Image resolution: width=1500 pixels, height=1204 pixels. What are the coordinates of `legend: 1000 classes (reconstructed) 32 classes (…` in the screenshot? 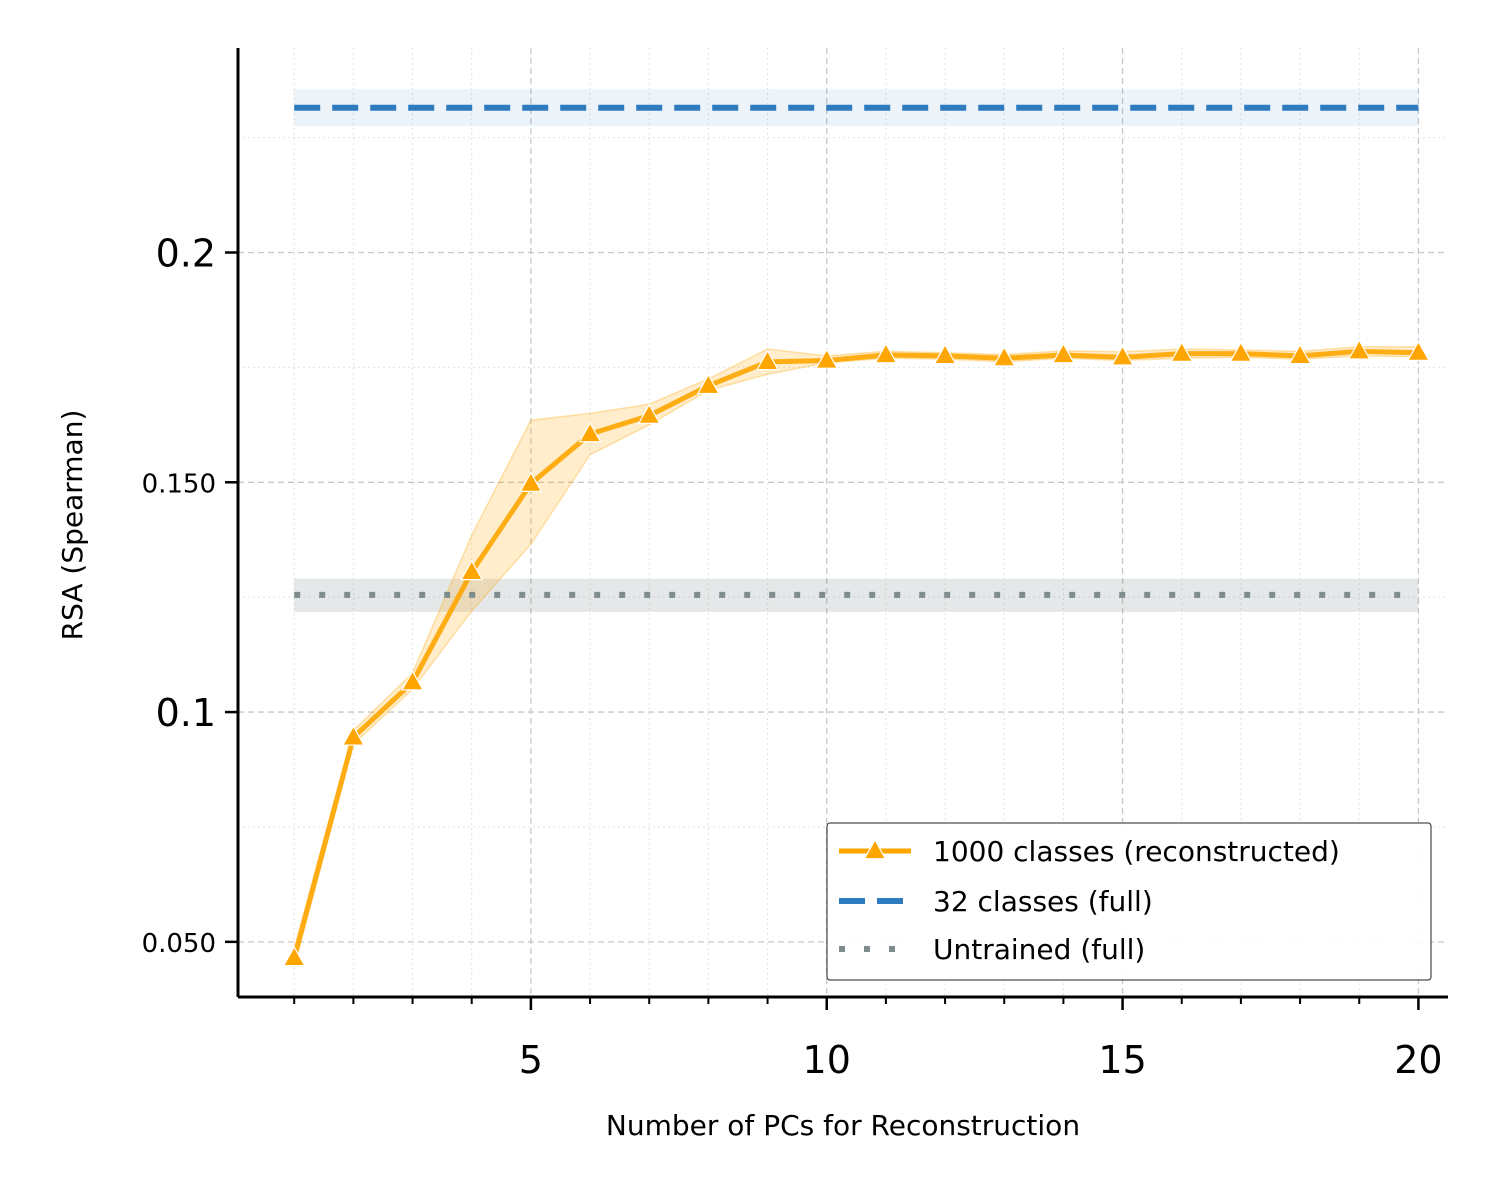 It's located at (1129, 901).